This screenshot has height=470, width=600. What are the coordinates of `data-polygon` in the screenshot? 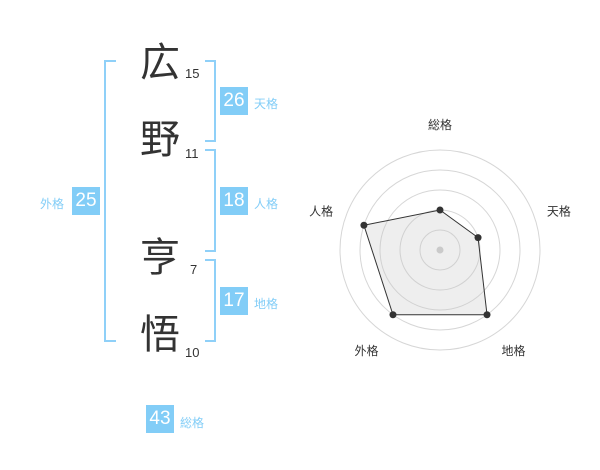 It's located at (425, 262).